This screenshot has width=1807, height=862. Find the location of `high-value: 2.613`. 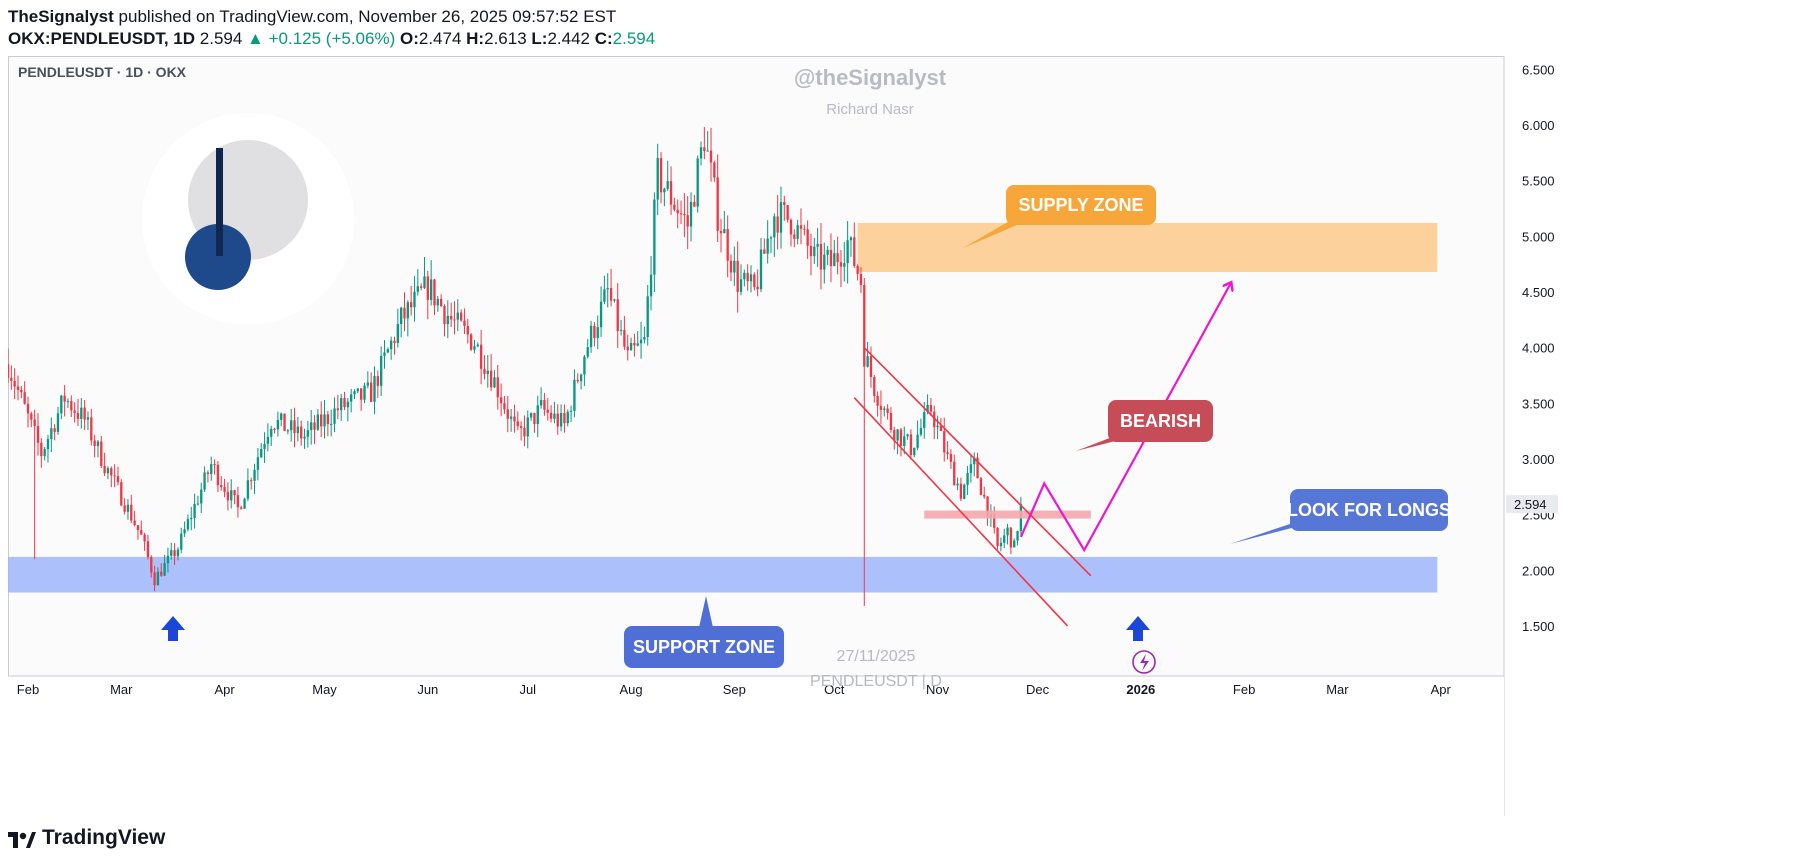

high-value: 2.613 is located at coordinates (505, 38).